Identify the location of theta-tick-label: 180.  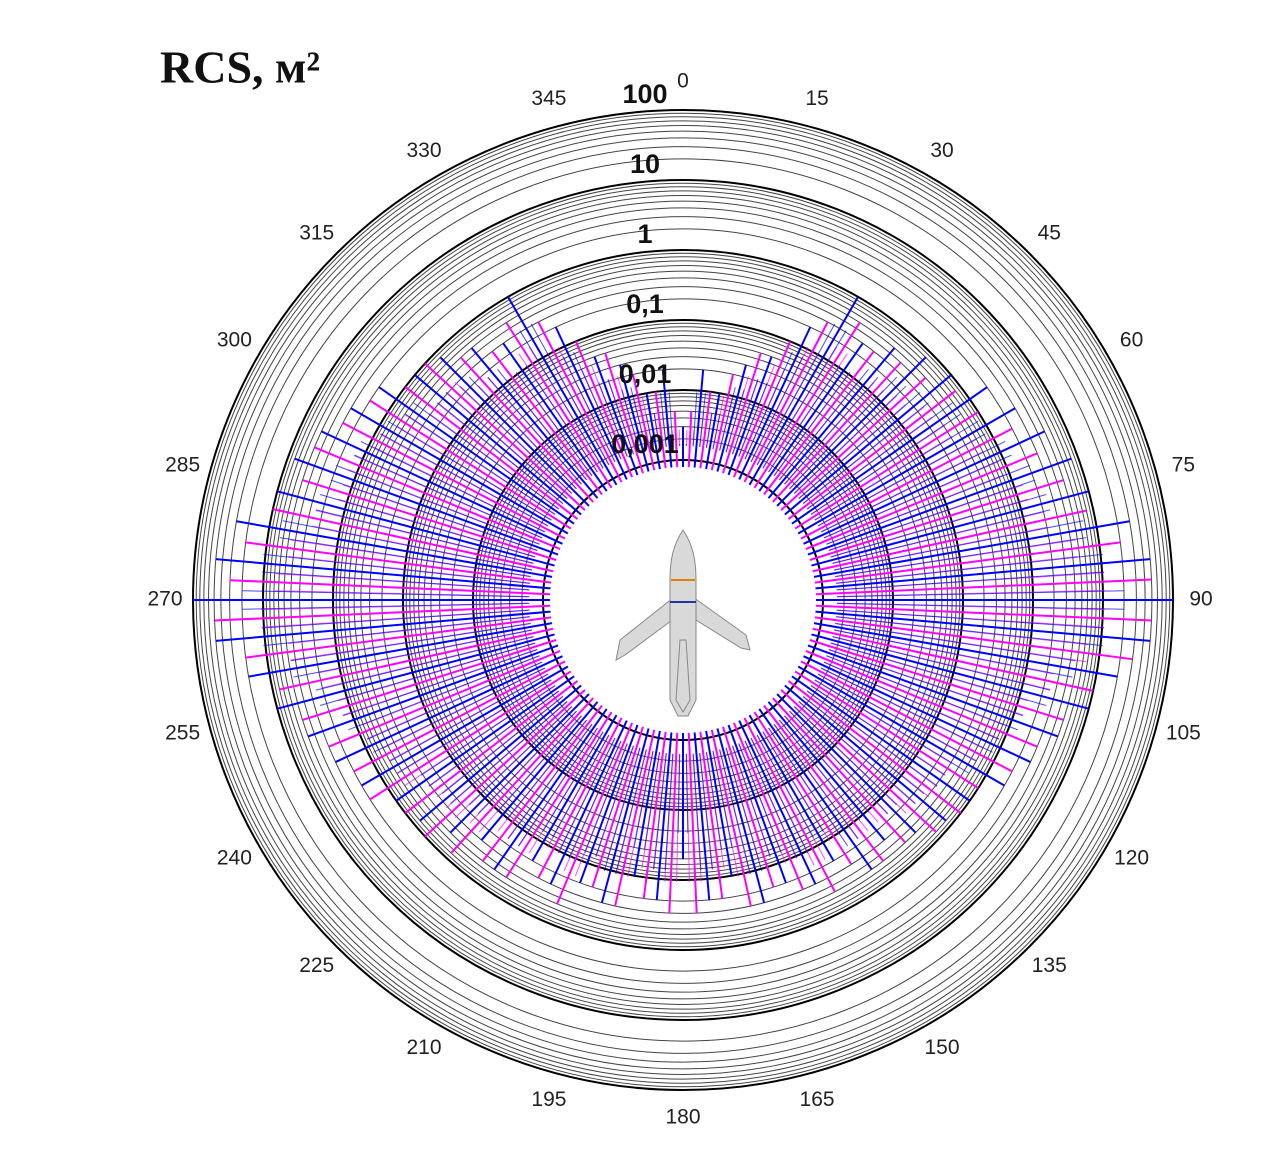
(682, 1117).